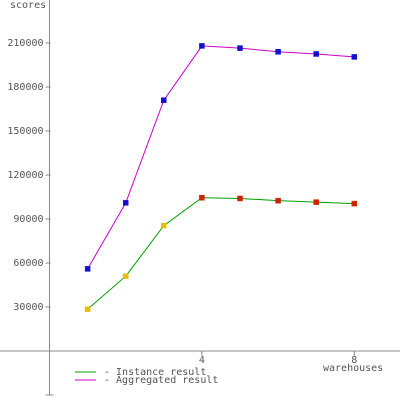 This screenshot has width=400, height=400. What do you see at coordinates (25, 131) in the screenshot?
I see `y-tick-label: 150000` at bounding box center [25, 131].